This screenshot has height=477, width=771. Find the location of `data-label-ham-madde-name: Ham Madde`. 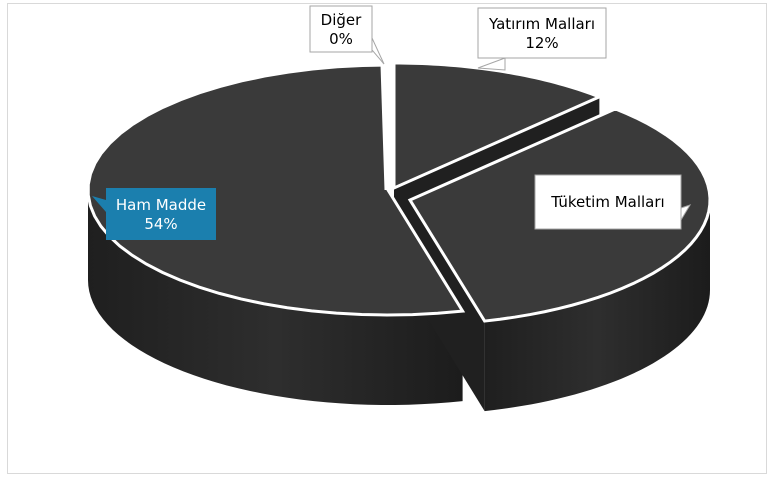

data-label-ham-madde-name: Ham Madde is located at coordinates (161, 205).